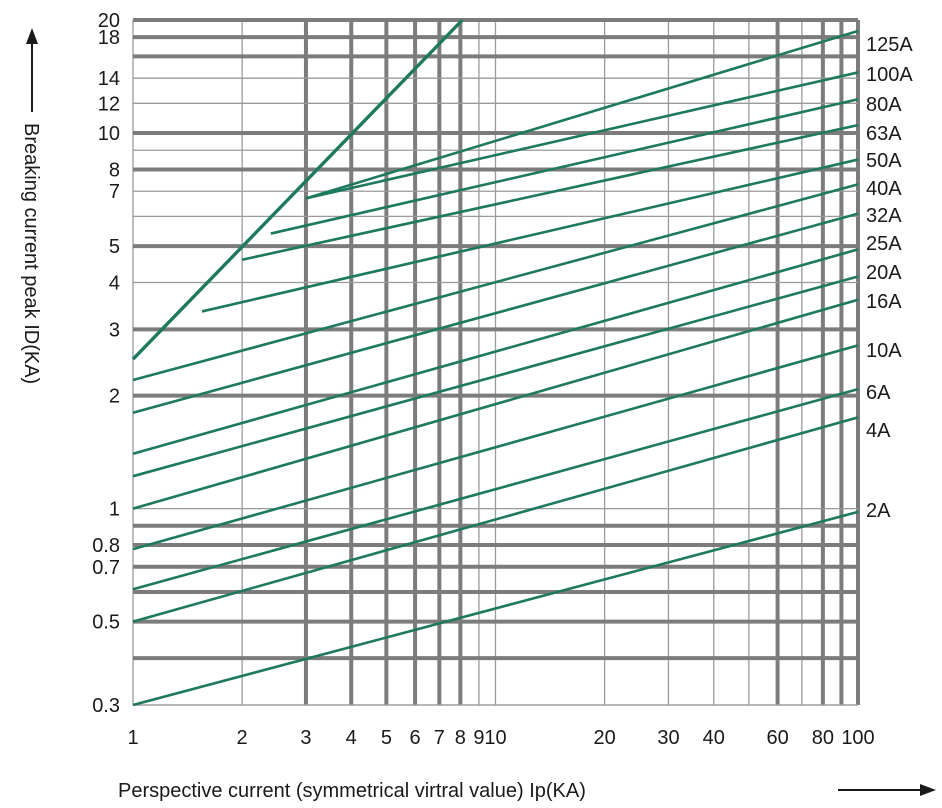  I want to click on y-tick-label: 12, so click(109, 104).